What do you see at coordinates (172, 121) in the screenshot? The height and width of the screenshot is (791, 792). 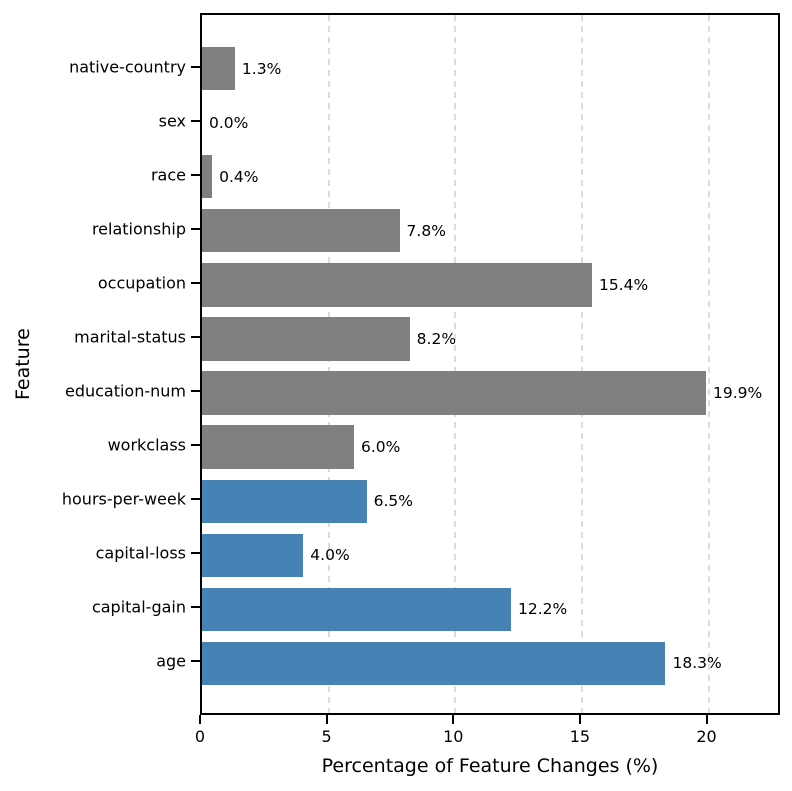 I see `category-label-sex: sex` at bounding box center [172, 121].